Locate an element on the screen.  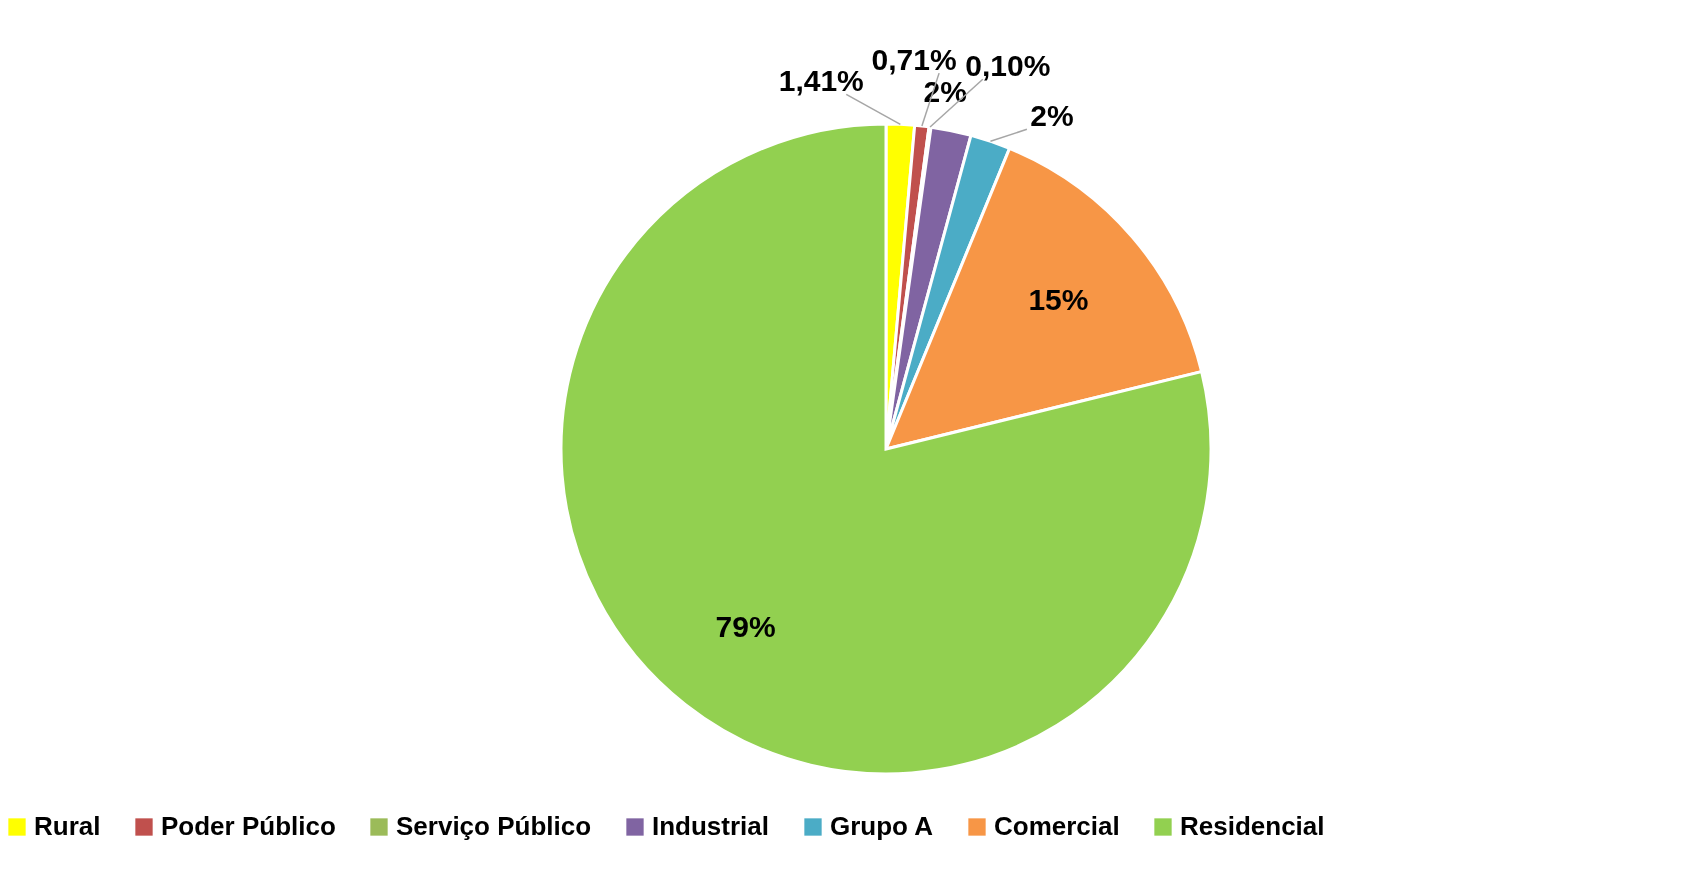
legend-label: Serviço Público is located at coordinates (494, 826).